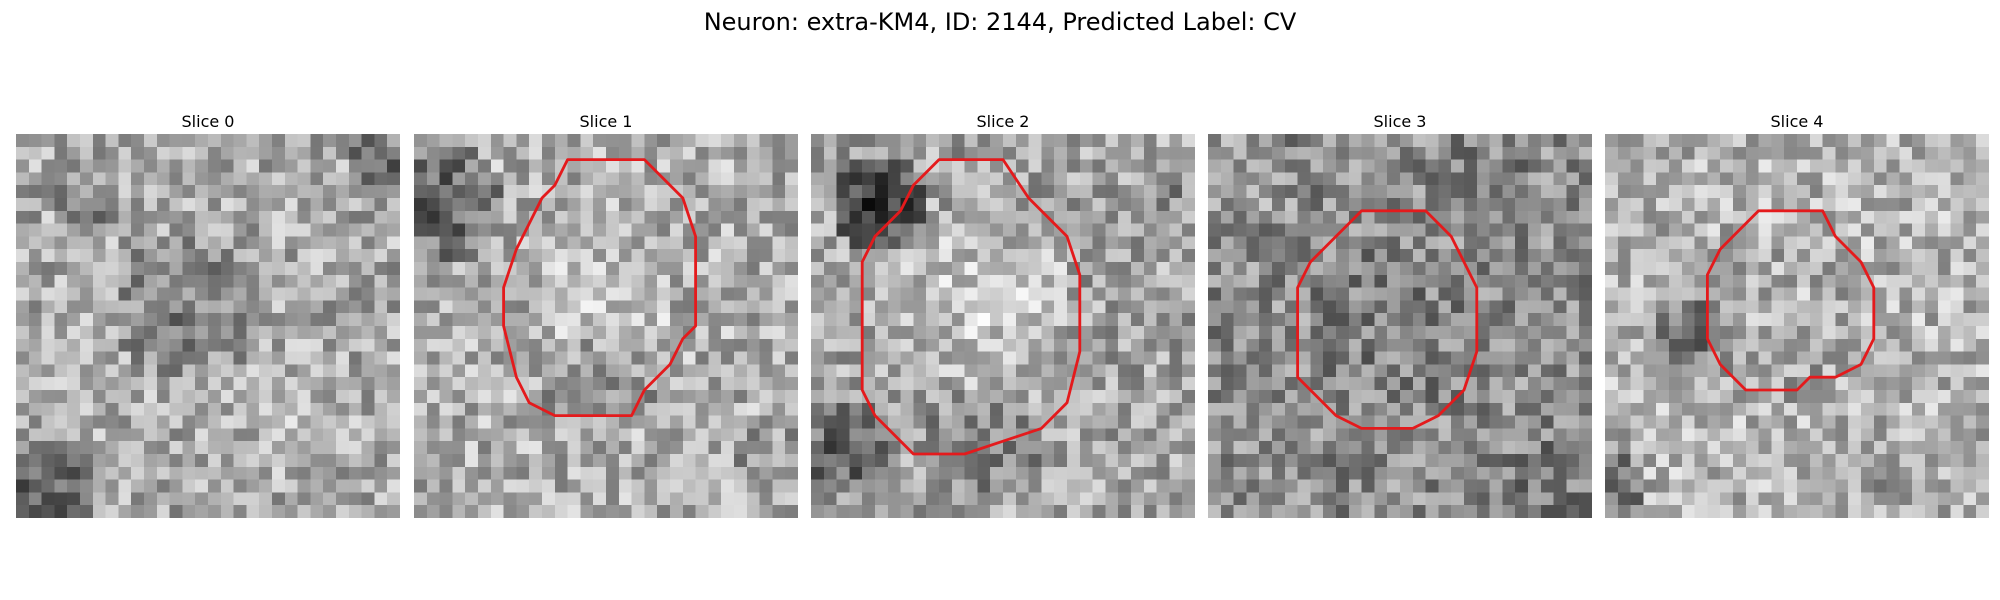  What do you see at coordinates (208, 121) in the screenshot?
I see `slice-title: Slice 0` at bounding box center [208, 121].